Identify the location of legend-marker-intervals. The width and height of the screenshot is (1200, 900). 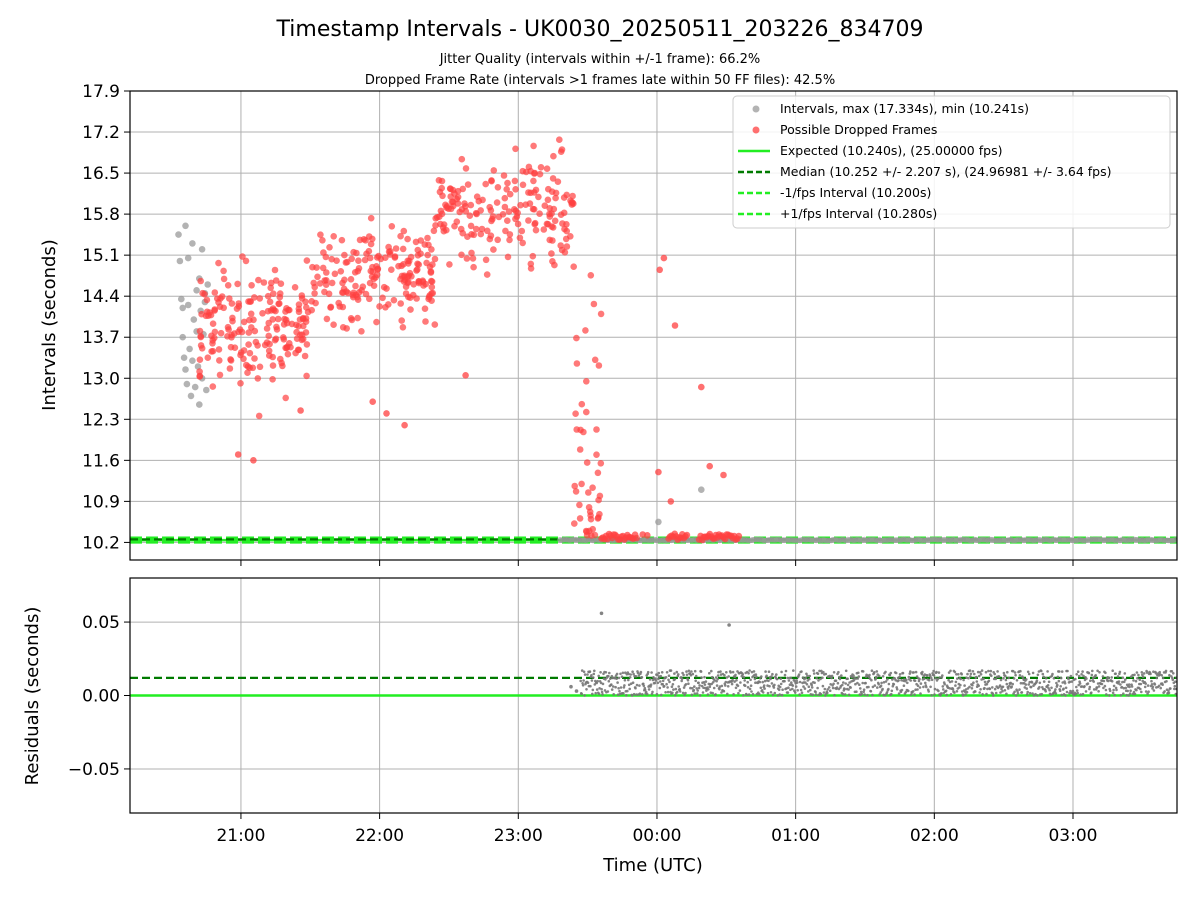
(756, 109).